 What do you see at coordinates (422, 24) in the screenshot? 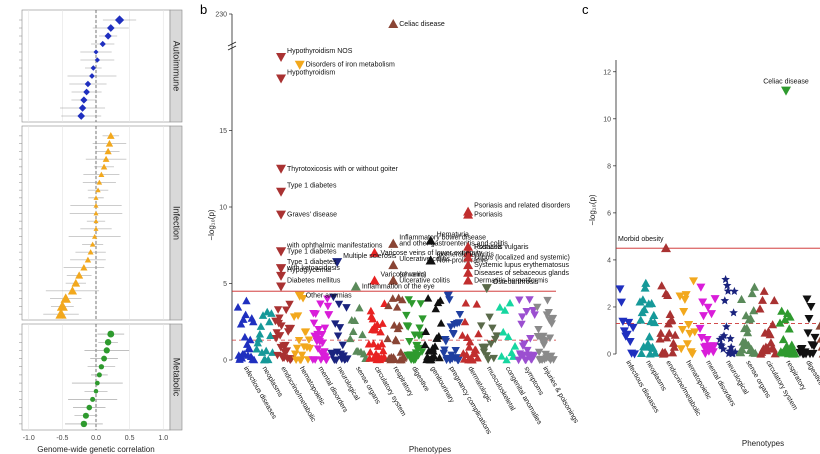
I see `point-annotation: Celiac disease` at bounding box center [422, 24].